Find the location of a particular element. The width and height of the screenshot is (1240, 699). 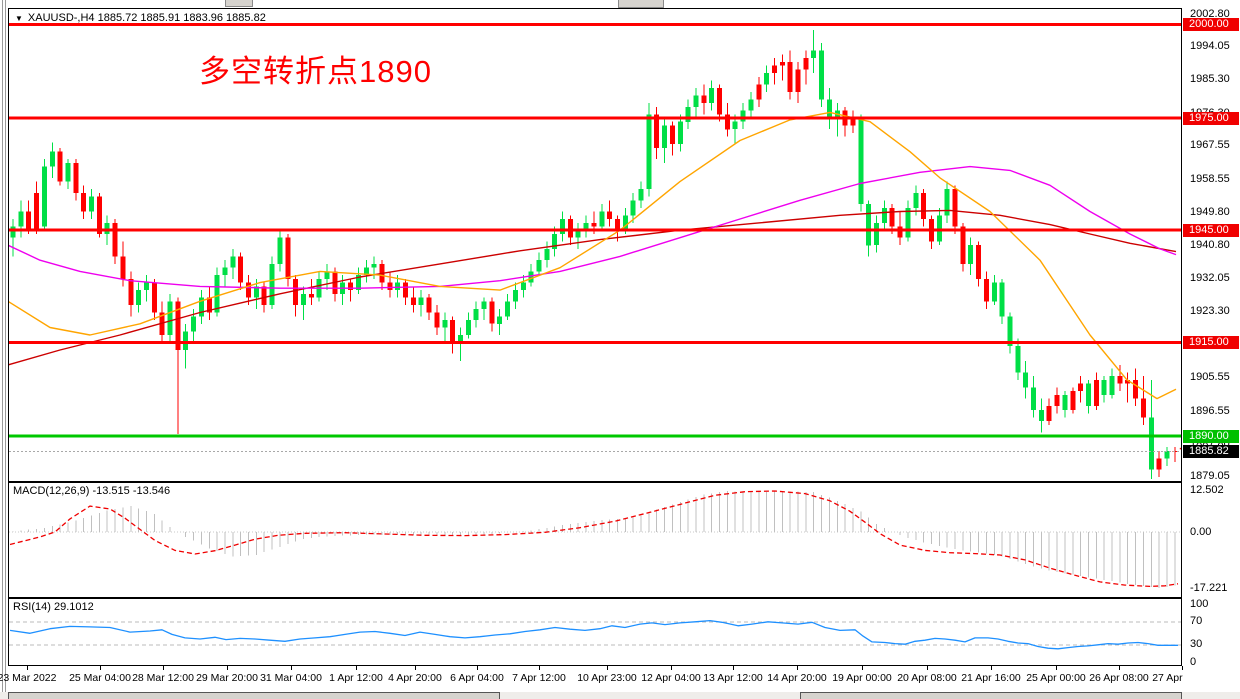

rsi-canvas is located at coordinates (595, 632).